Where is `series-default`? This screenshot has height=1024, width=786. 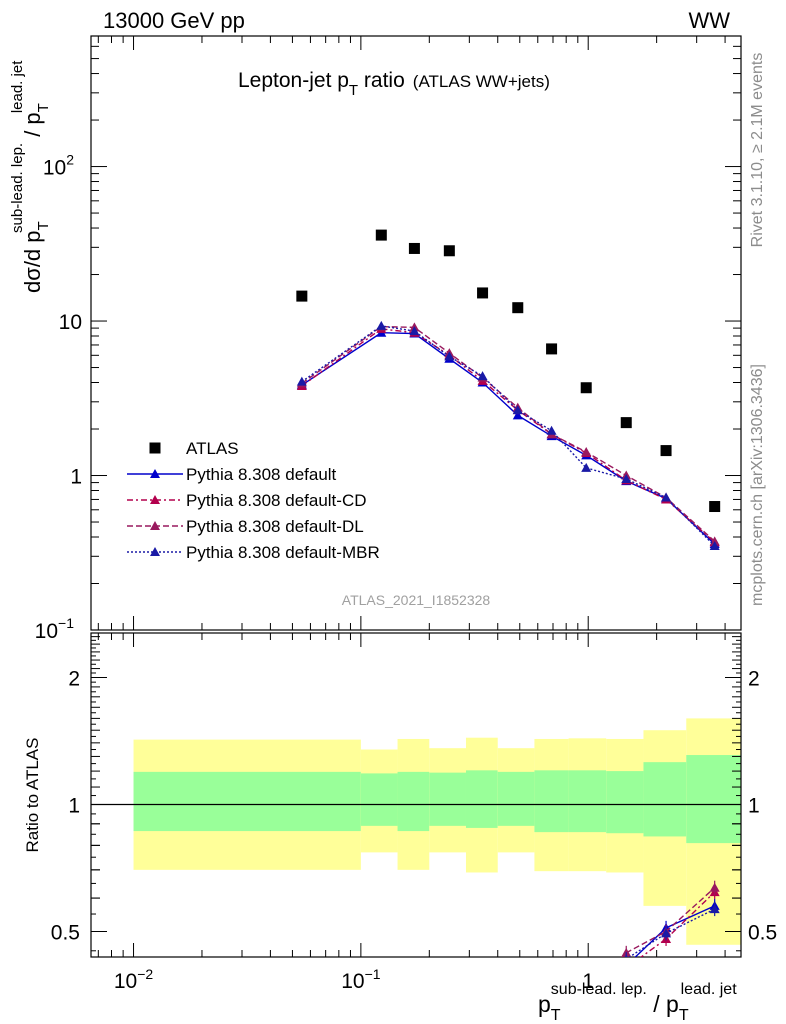 series-default is located at coordinates (508, 438).